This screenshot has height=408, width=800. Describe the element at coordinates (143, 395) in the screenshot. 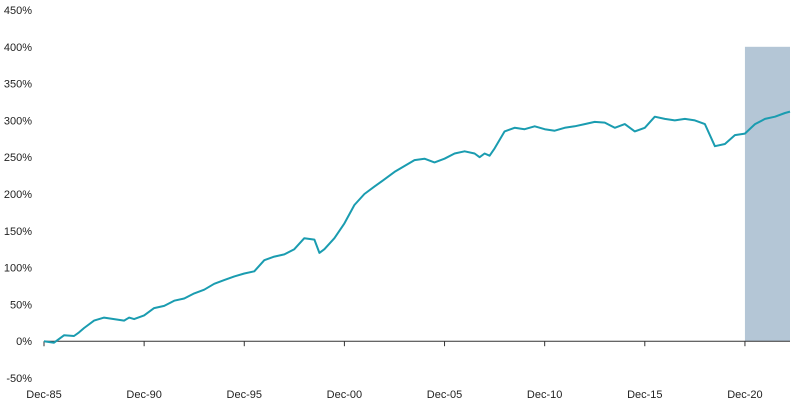

I see `x-tick-label: Dec-90` at that location.